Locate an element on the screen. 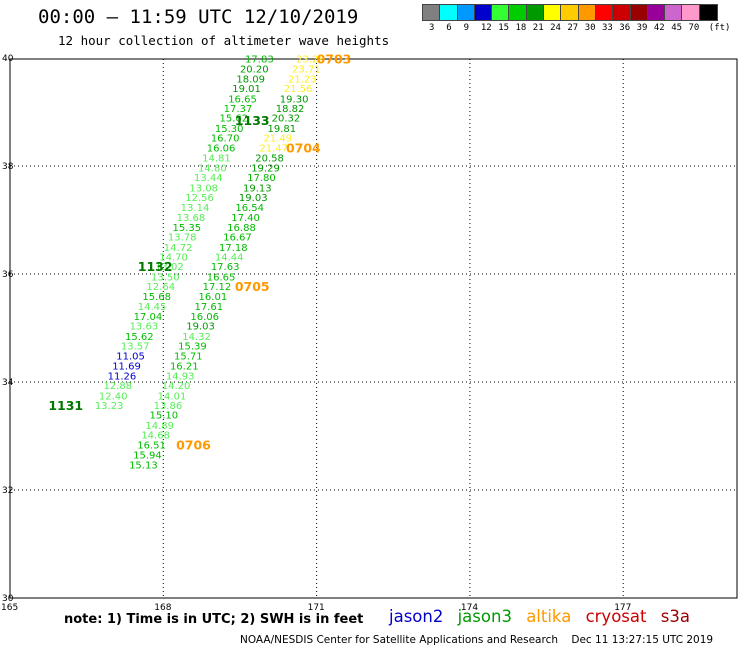  swh-value: 21.49 is located at coordinates (277, 139).